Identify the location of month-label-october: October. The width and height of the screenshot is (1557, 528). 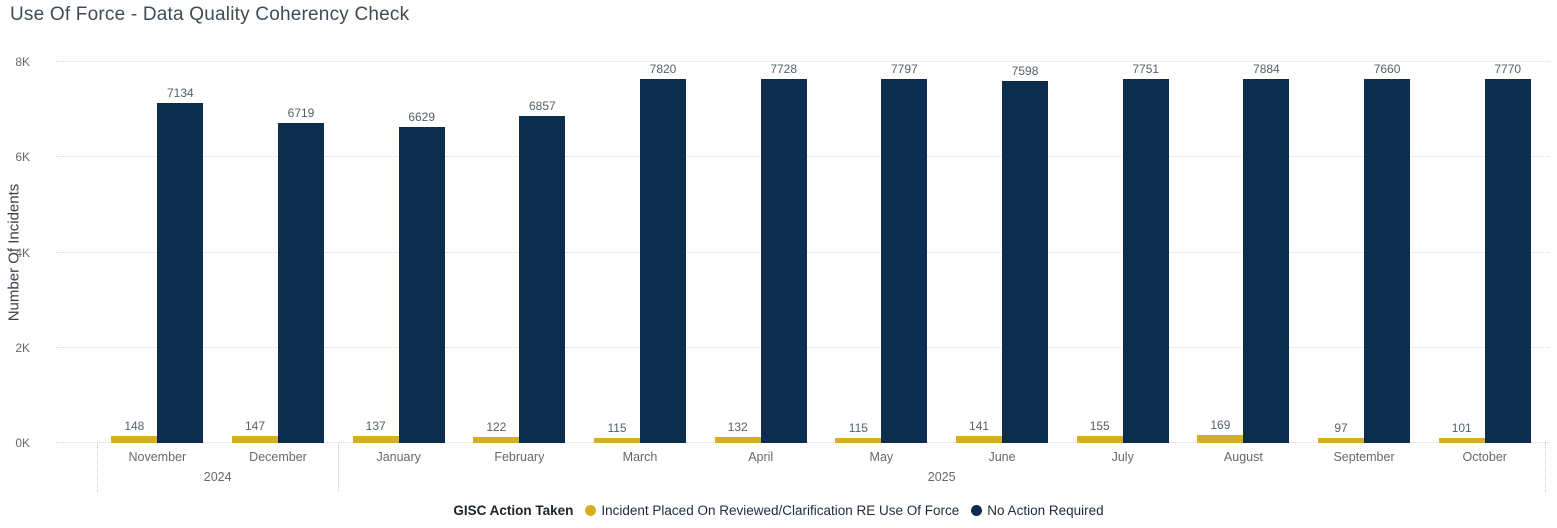
(1484, 457).